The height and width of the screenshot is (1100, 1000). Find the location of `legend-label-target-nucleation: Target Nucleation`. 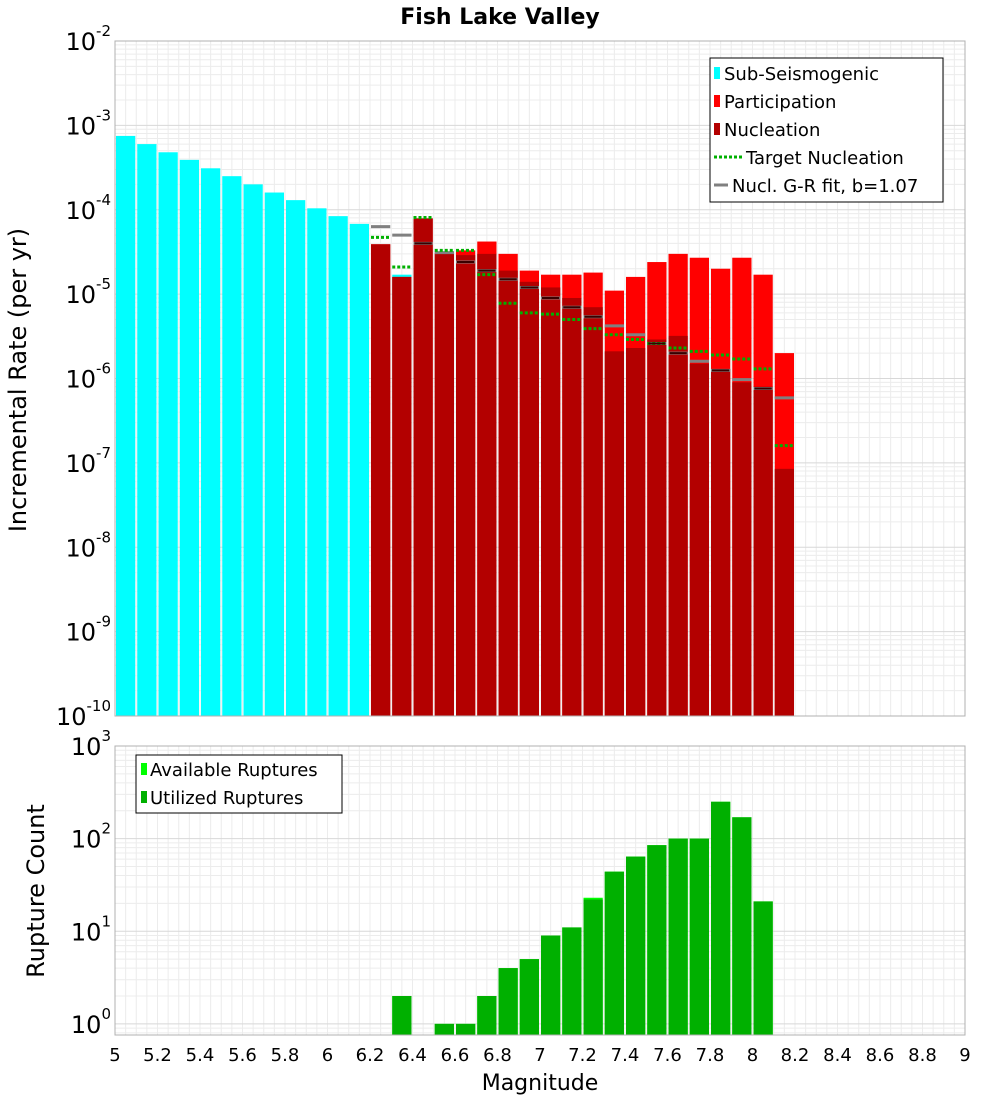

legend-label-target-nucleation: Target Nucleation is located at coordinates (824, 158).